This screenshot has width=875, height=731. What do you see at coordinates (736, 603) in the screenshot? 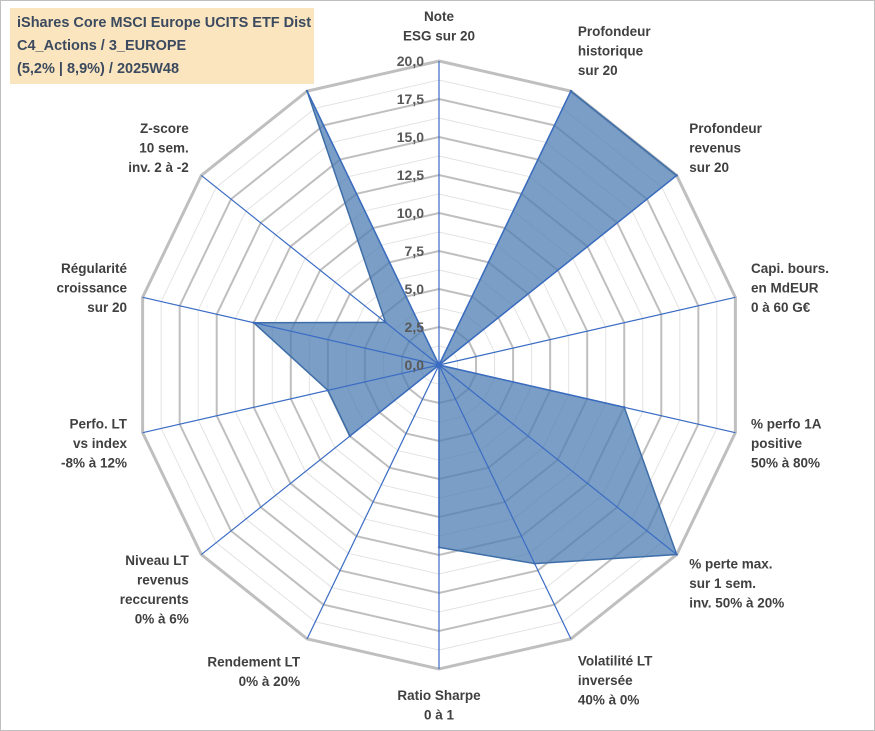
I see `axis-label: inv. 50% à 20%` at bounding box center [736, 603].